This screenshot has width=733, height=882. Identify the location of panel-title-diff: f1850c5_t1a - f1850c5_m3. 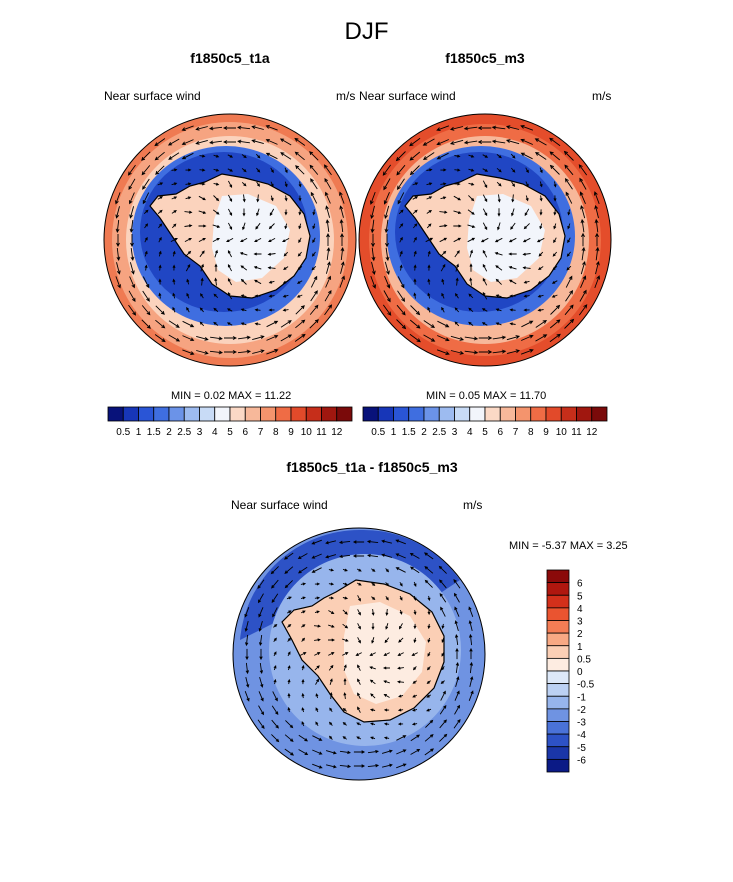
(372, 467).